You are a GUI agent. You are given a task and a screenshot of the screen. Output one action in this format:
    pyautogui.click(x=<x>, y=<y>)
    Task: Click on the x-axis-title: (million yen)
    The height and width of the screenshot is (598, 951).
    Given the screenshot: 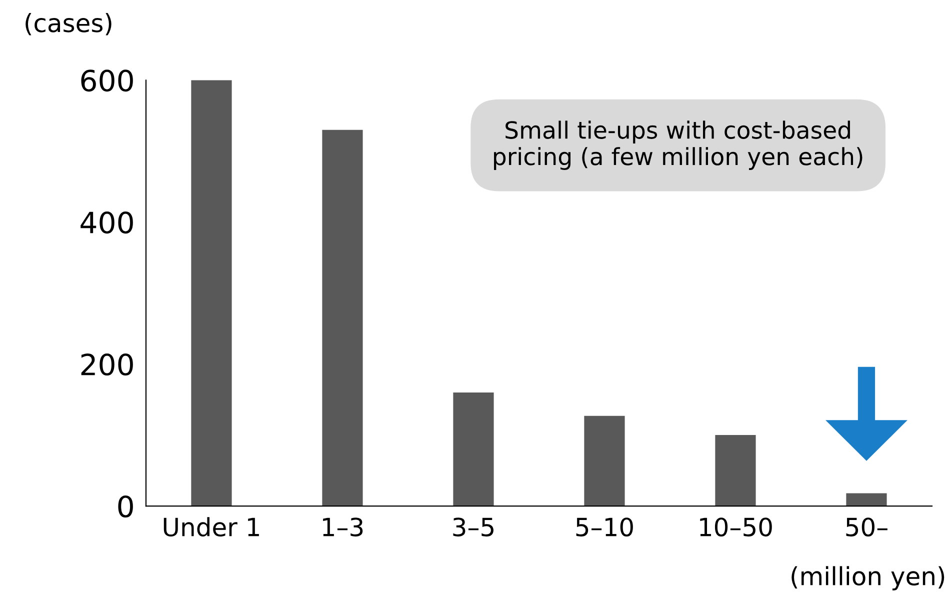 What is the action you would take?
    pyautogui.click(x=868, y=578)
    